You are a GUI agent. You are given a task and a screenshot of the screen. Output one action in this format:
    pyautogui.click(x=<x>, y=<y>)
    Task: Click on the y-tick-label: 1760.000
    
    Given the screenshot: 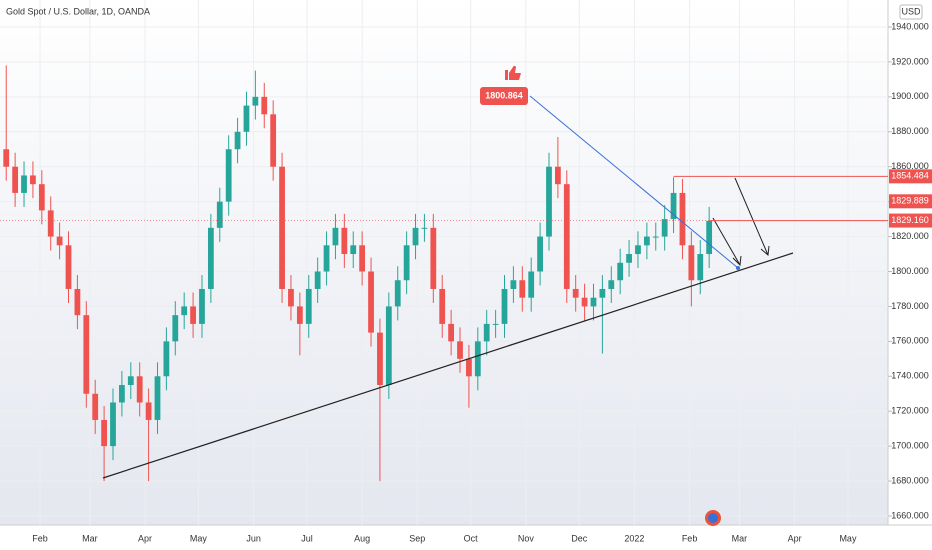 What is the action you would take?
    pyautogui.click(x=910, y=341)
    